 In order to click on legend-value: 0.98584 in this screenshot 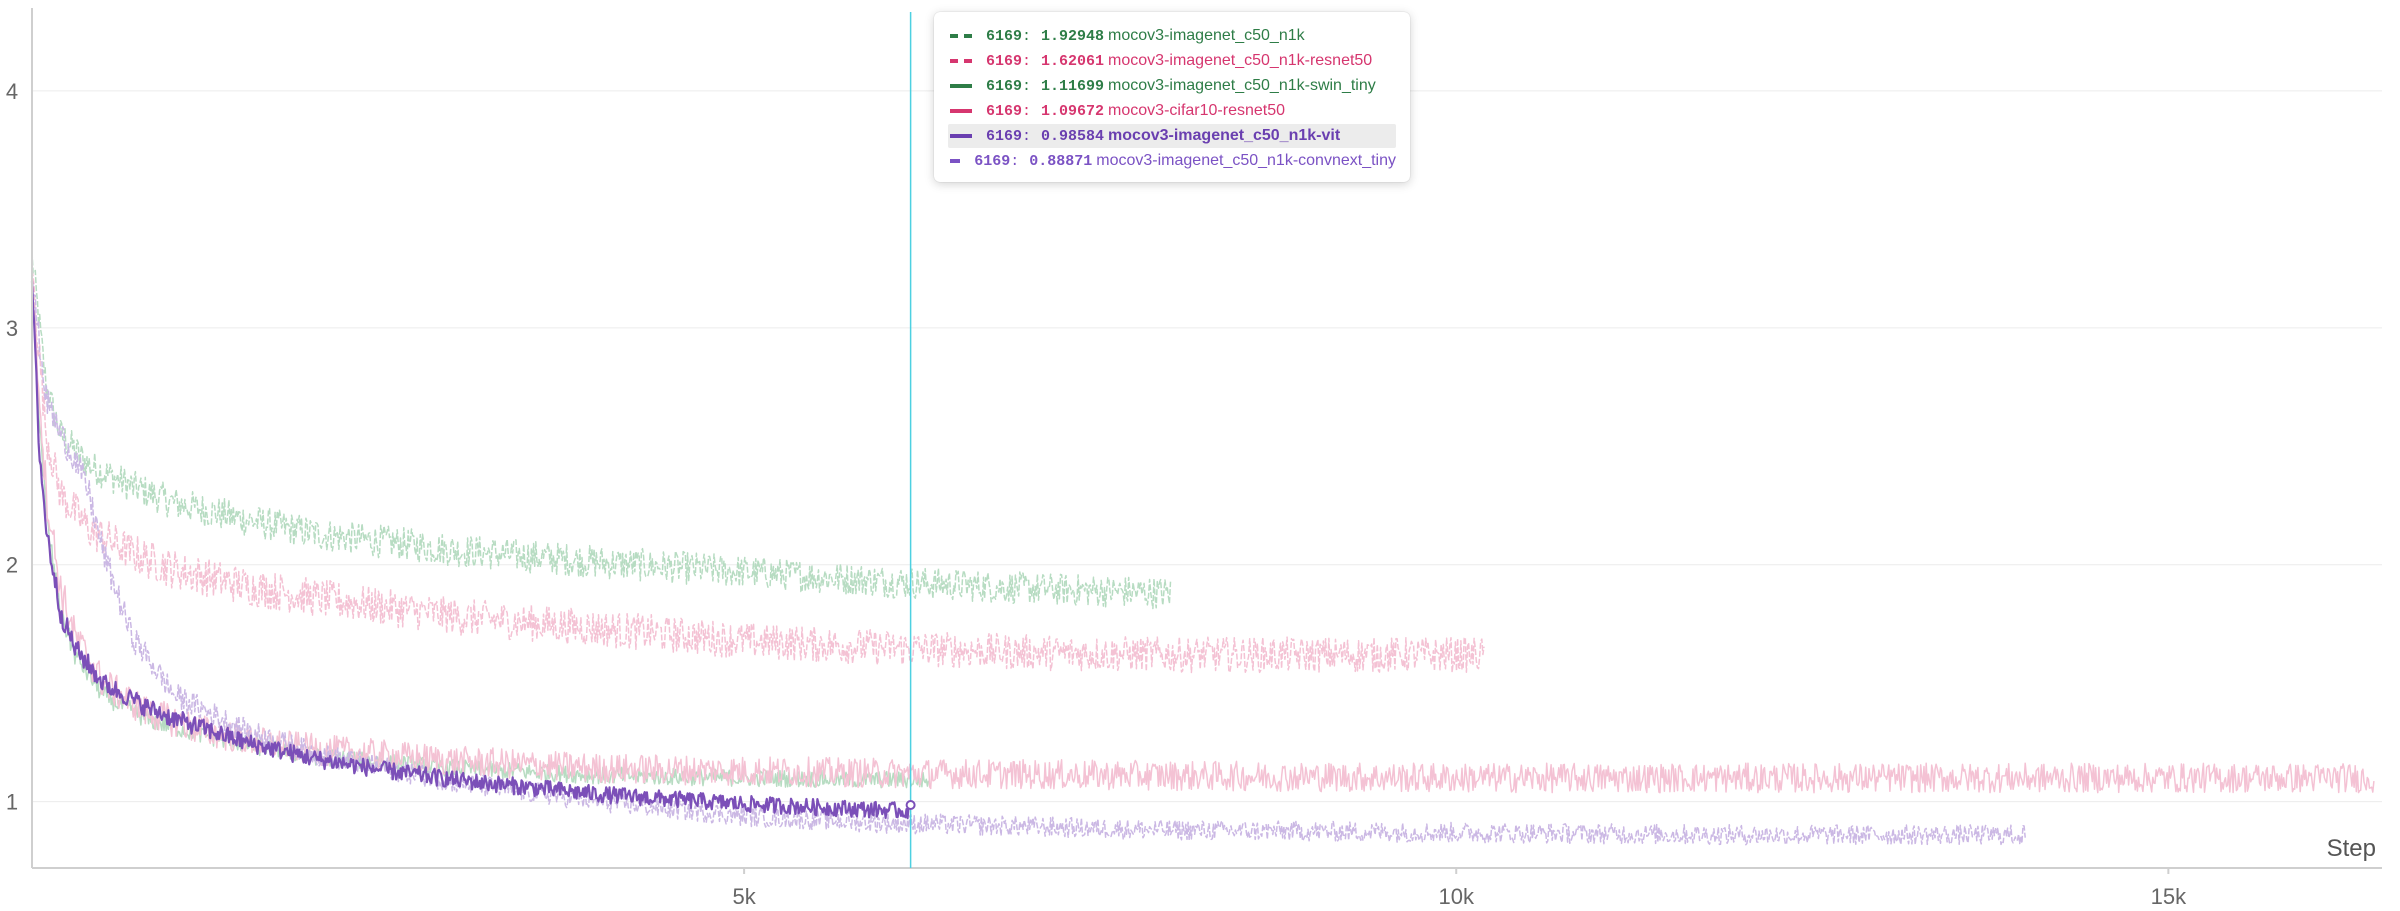, I will do `click(1073, 136)`.